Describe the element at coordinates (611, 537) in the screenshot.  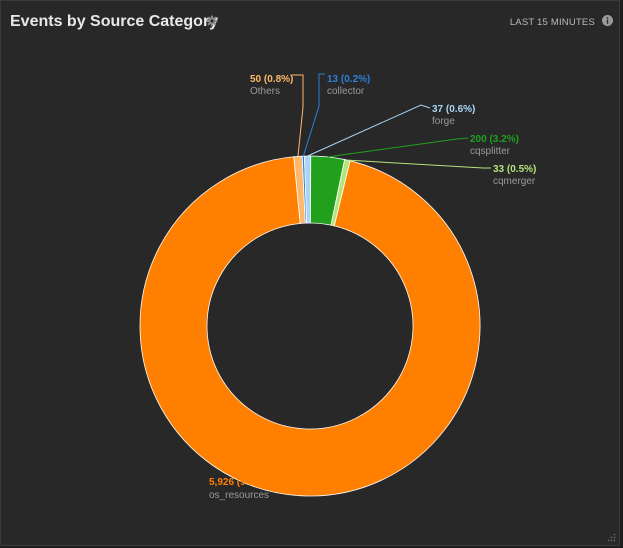
I see `resize-handle-icon` at that location.